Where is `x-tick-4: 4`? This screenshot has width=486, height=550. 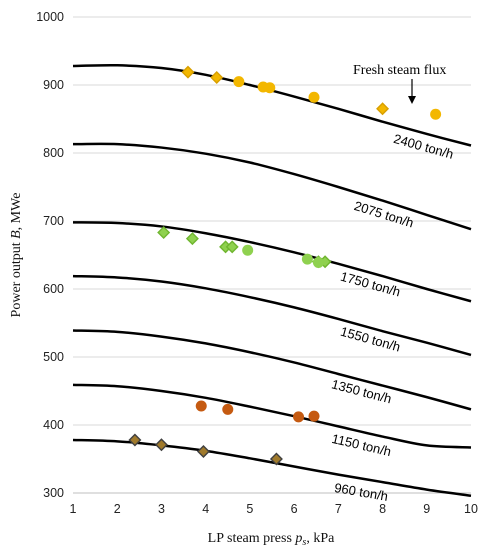 x-tick-4: 4 is located at coordinates (205, 509).